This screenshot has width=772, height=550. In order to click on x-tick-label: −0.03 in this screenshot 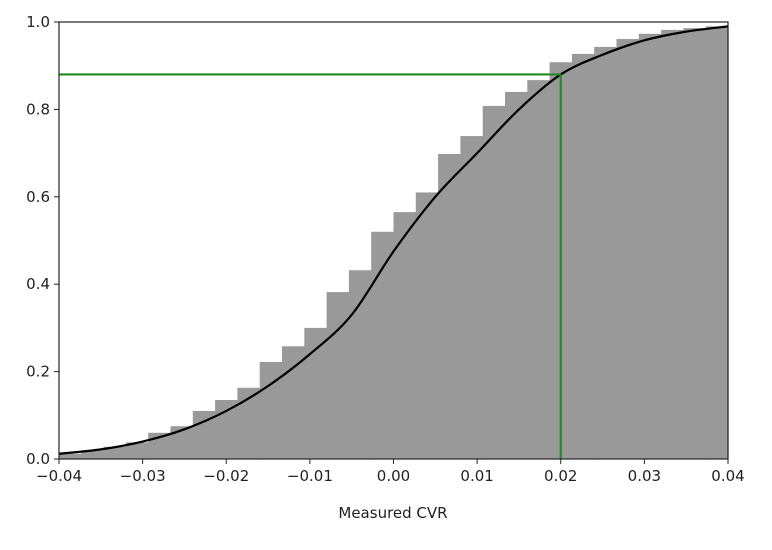, I will do `click(143, 476)`.